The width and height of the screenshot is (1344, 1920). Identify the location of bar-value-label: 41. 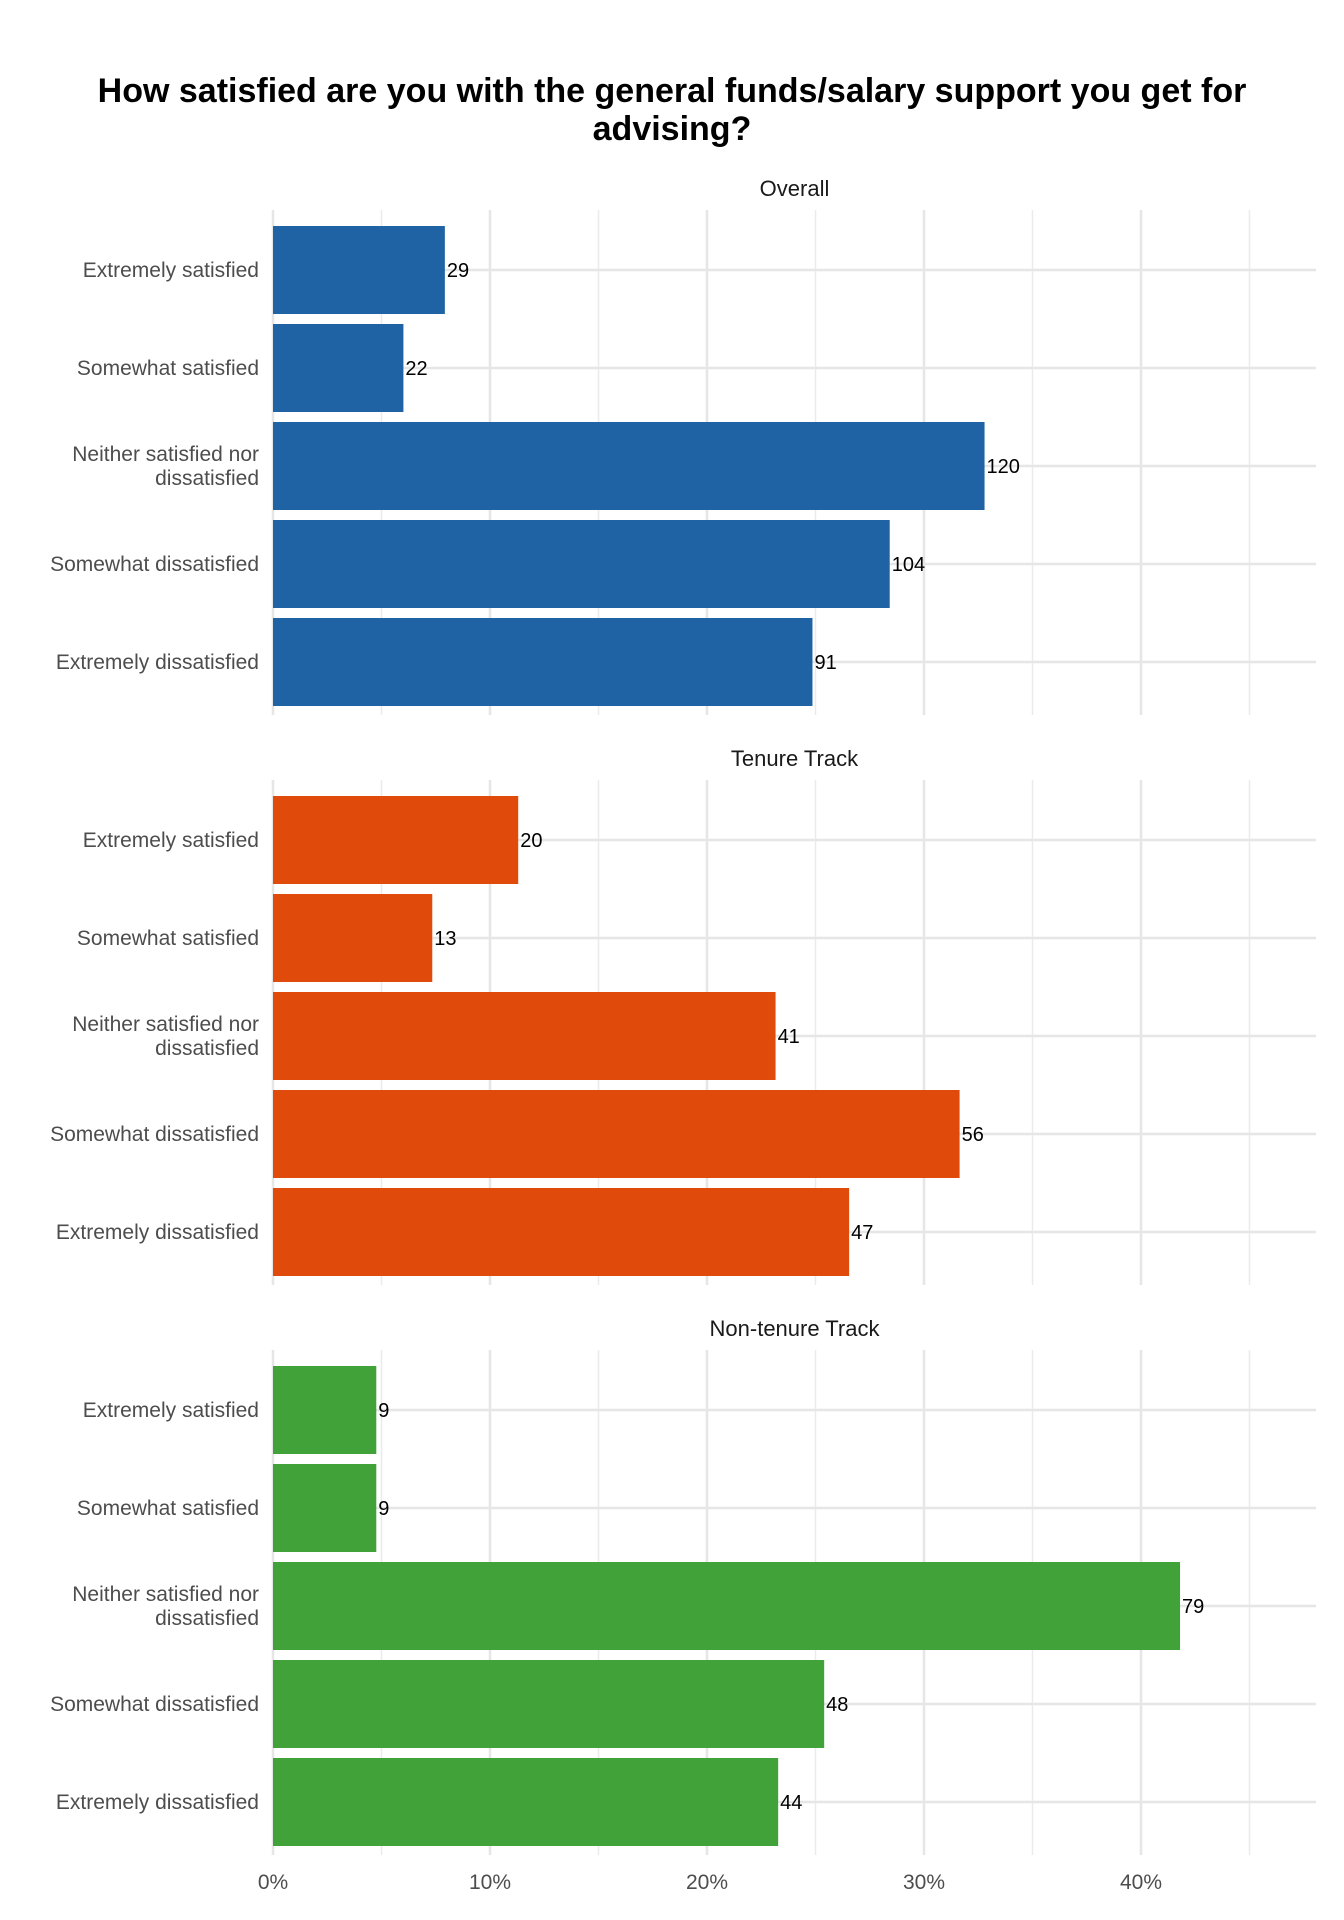
(789, 1037).